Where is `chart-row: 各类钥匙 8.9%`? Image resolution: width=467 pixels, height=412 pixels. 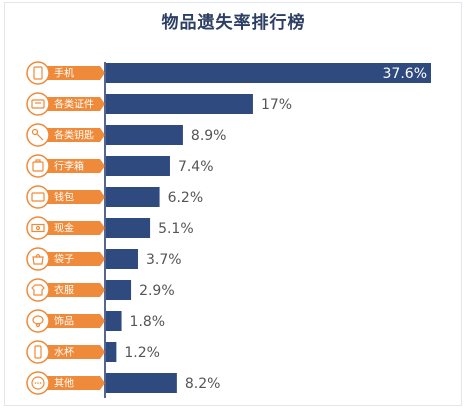
chart-row: 各类钥匙 8.9% is located at coordinates (126, 135).